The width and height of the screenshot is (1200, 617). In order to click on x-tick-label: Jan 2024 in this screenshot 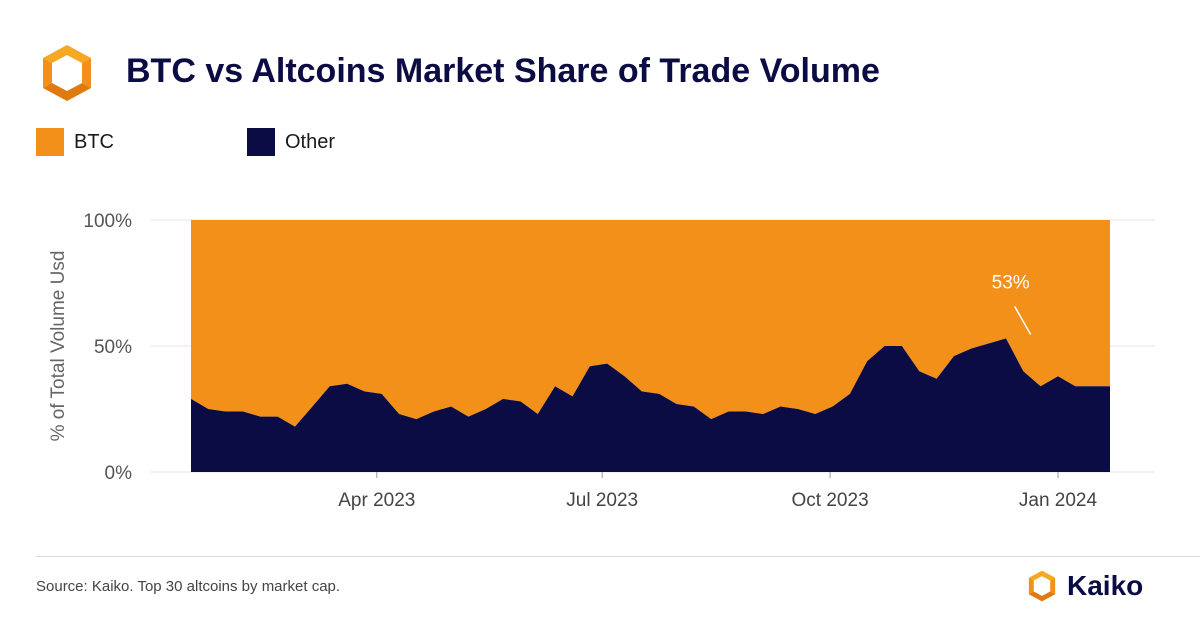, I will do `click(1058, 500)`.